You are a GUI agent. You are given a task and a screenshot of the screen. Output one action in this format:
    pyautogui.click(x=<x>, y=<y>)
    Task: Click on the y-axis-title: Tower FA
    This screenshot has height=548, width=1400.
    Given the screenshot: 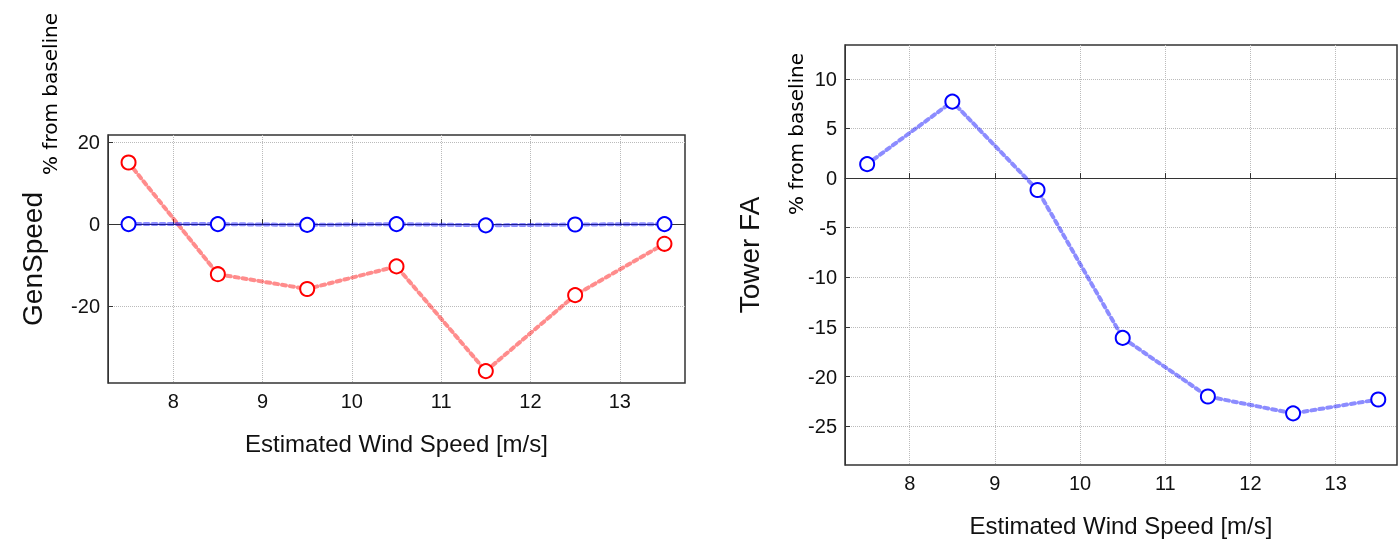 What is the action you would take?
    pyautogui.click(x=749, y=255)
    